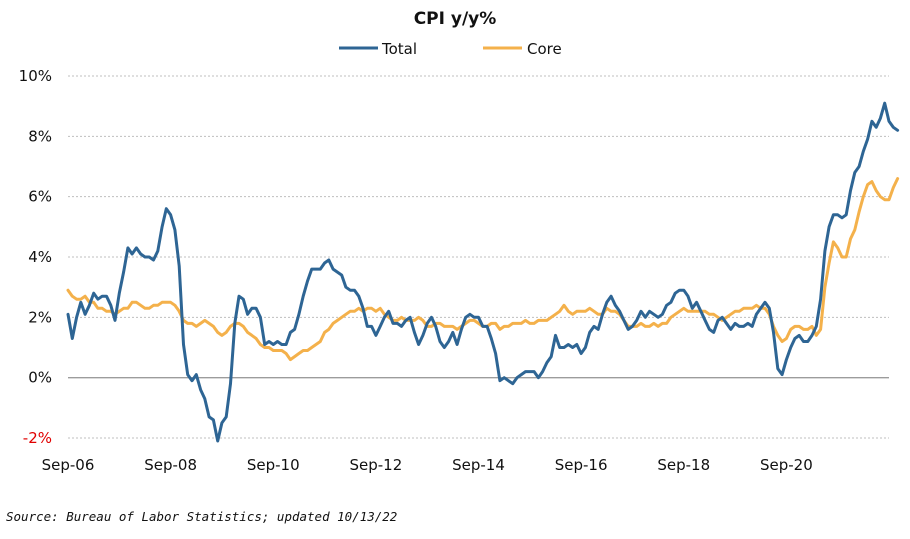 Image resolution: width=910 pixels, height=539 pixels. What do you see at coordinates (581, 465) in the screenshot?
I see `x-tick-label: Sep-16` at bounding box center [581, 465].